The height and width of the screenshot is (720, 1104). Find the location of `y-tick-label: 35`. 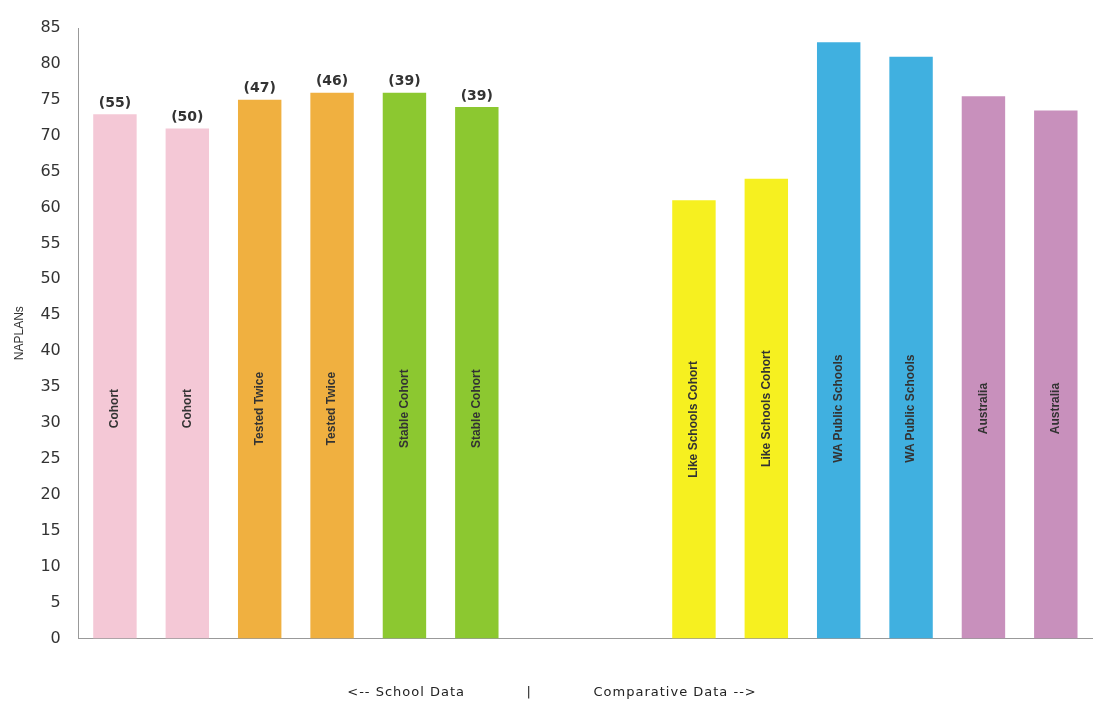

y-tick-label: 35 is located at coordinates (50, 386).